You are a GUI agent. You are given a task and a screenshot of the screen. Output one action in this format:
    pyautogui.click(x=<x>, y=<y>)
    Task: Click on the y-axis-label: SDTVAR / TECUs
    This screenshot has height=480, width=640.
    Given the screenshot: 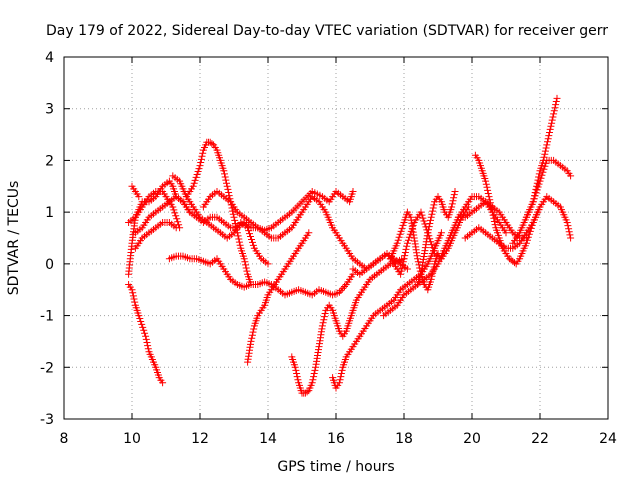 What is the action you would take?
    pyautogui.click(x=14, y=238)
    